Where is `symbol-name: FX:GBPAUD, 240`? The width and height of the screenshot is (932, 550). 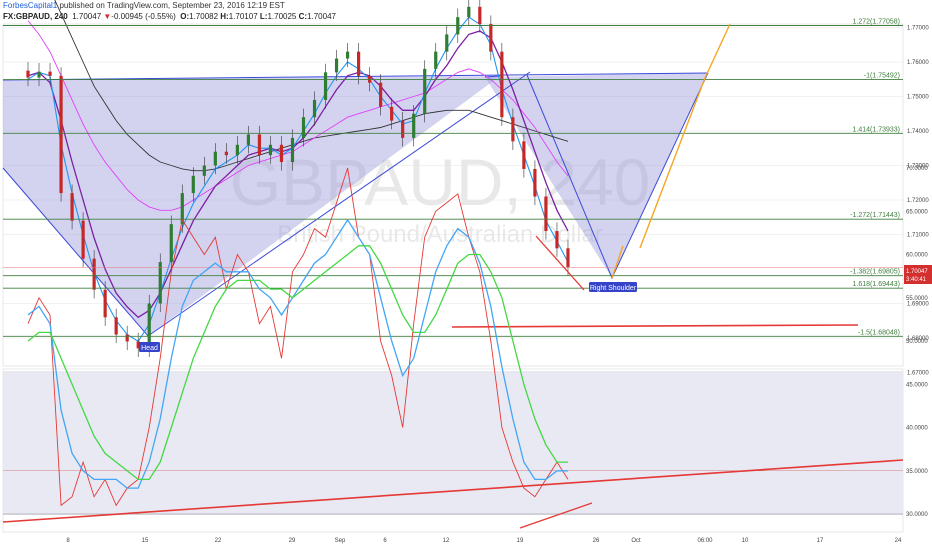 symbol-name: FX:GBPAUD, 240 is located at coordinates (35, 16).